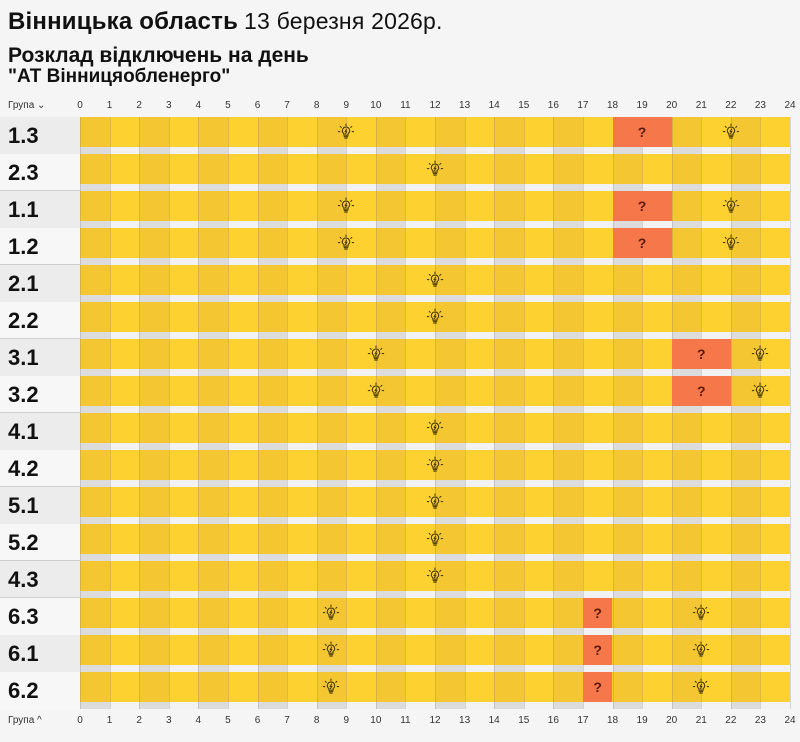 Image resolution: width=800 pixels, height=742 pixels. I want to click on possible-outage-block: ?, so click(642, 132).